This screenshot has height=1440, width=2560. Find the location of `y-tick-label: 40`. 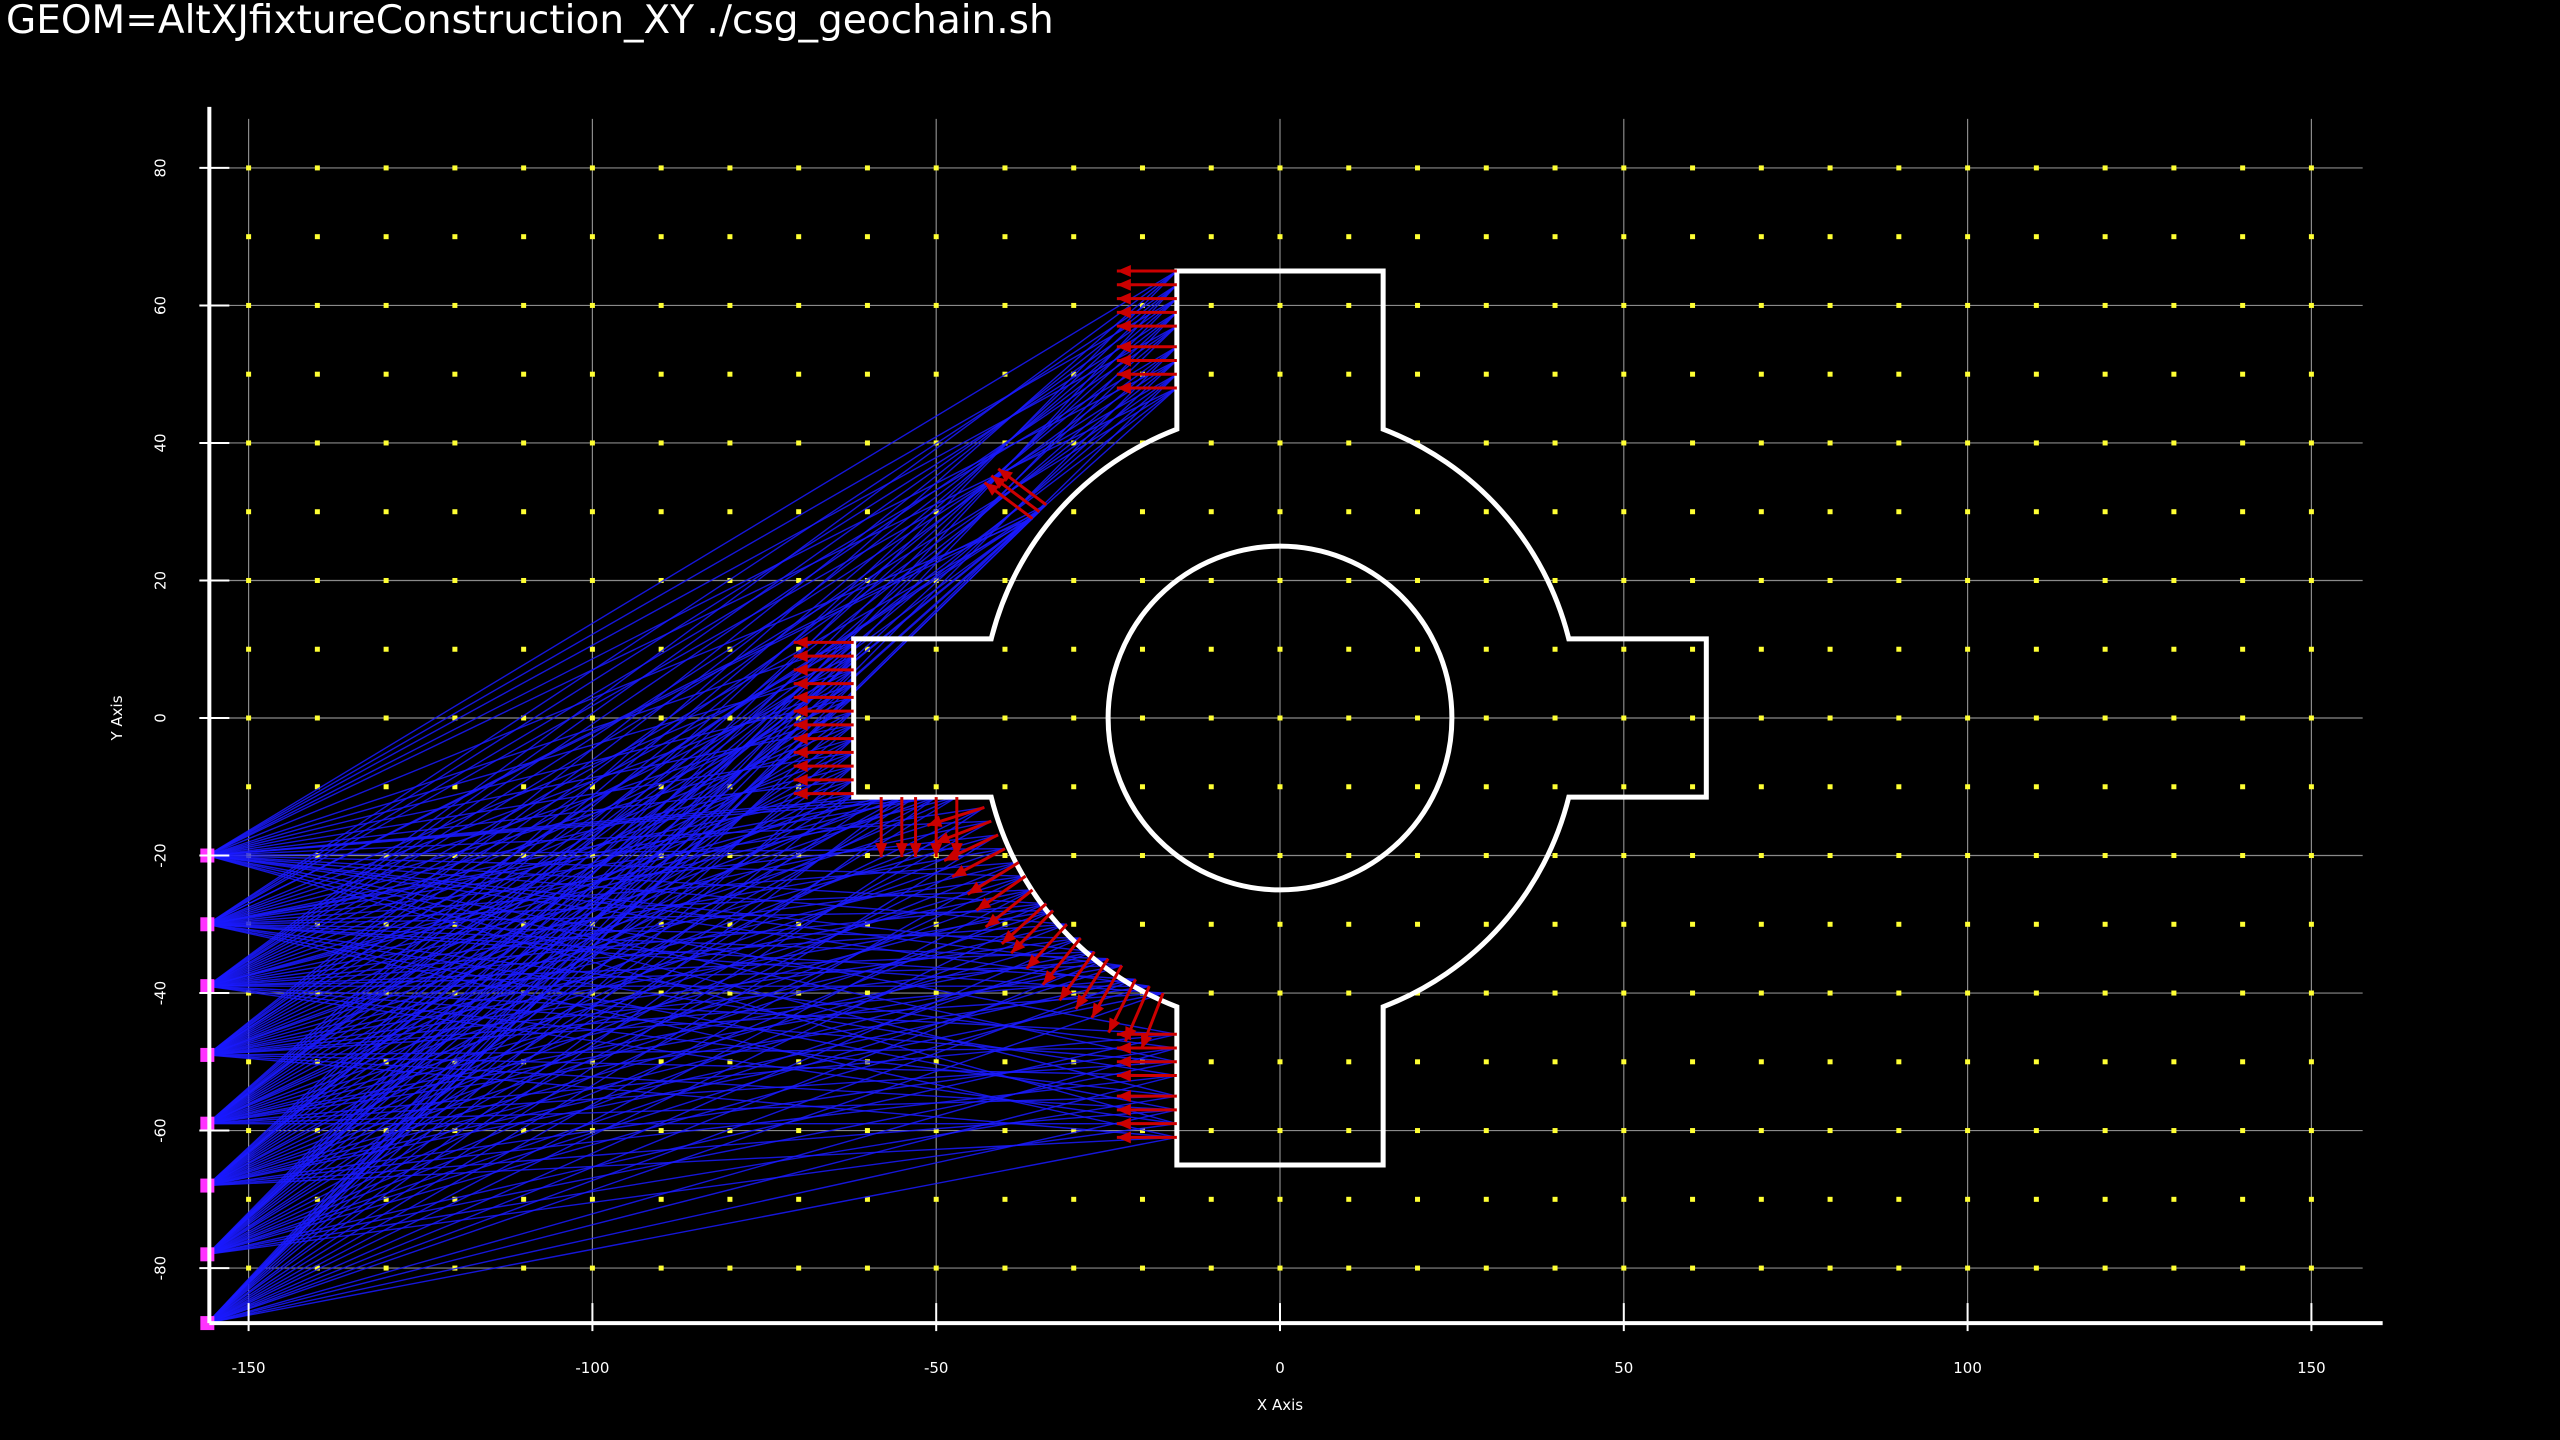

y-tick-label: 40 is located at coordinates (160, 442).